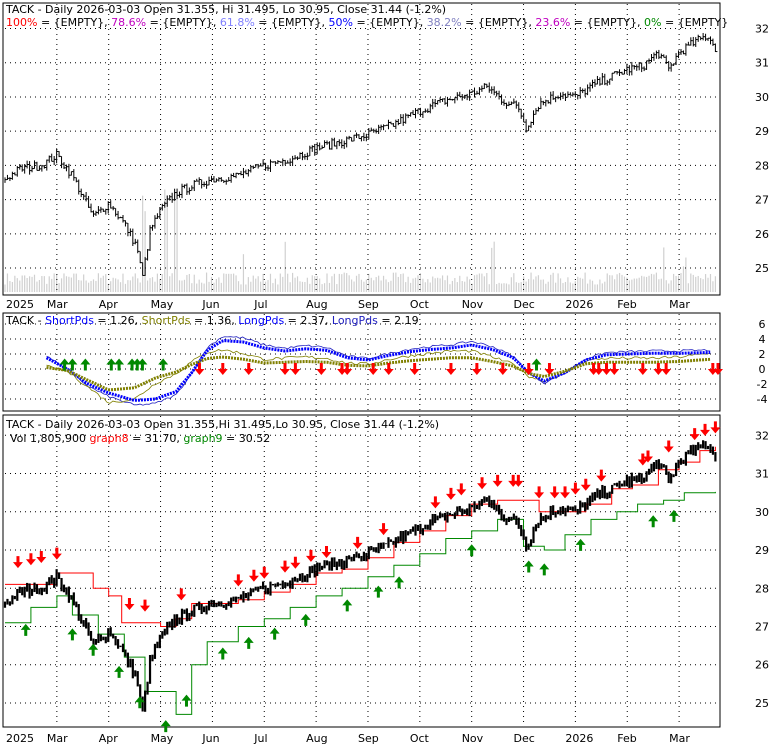 The width and height of the screenshot is (780, 745). What do you see at coordinates (762, 362) in the screenshot?
I see `oscillator-y-axis: -4 -2 0 2 4 6` at bounding box center [762, 362].